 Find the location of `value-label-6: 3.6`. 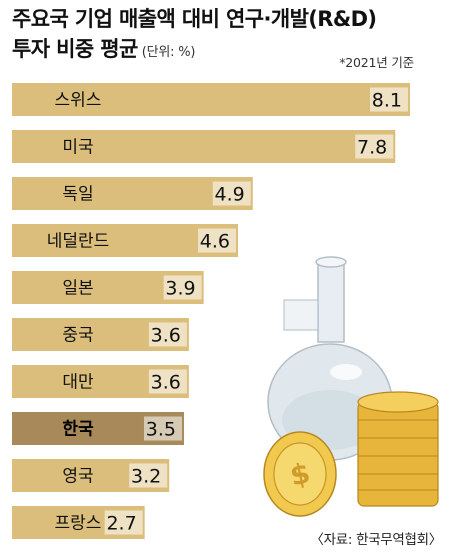

value-label-6: 3.6 is located at coordinates (166, 383).